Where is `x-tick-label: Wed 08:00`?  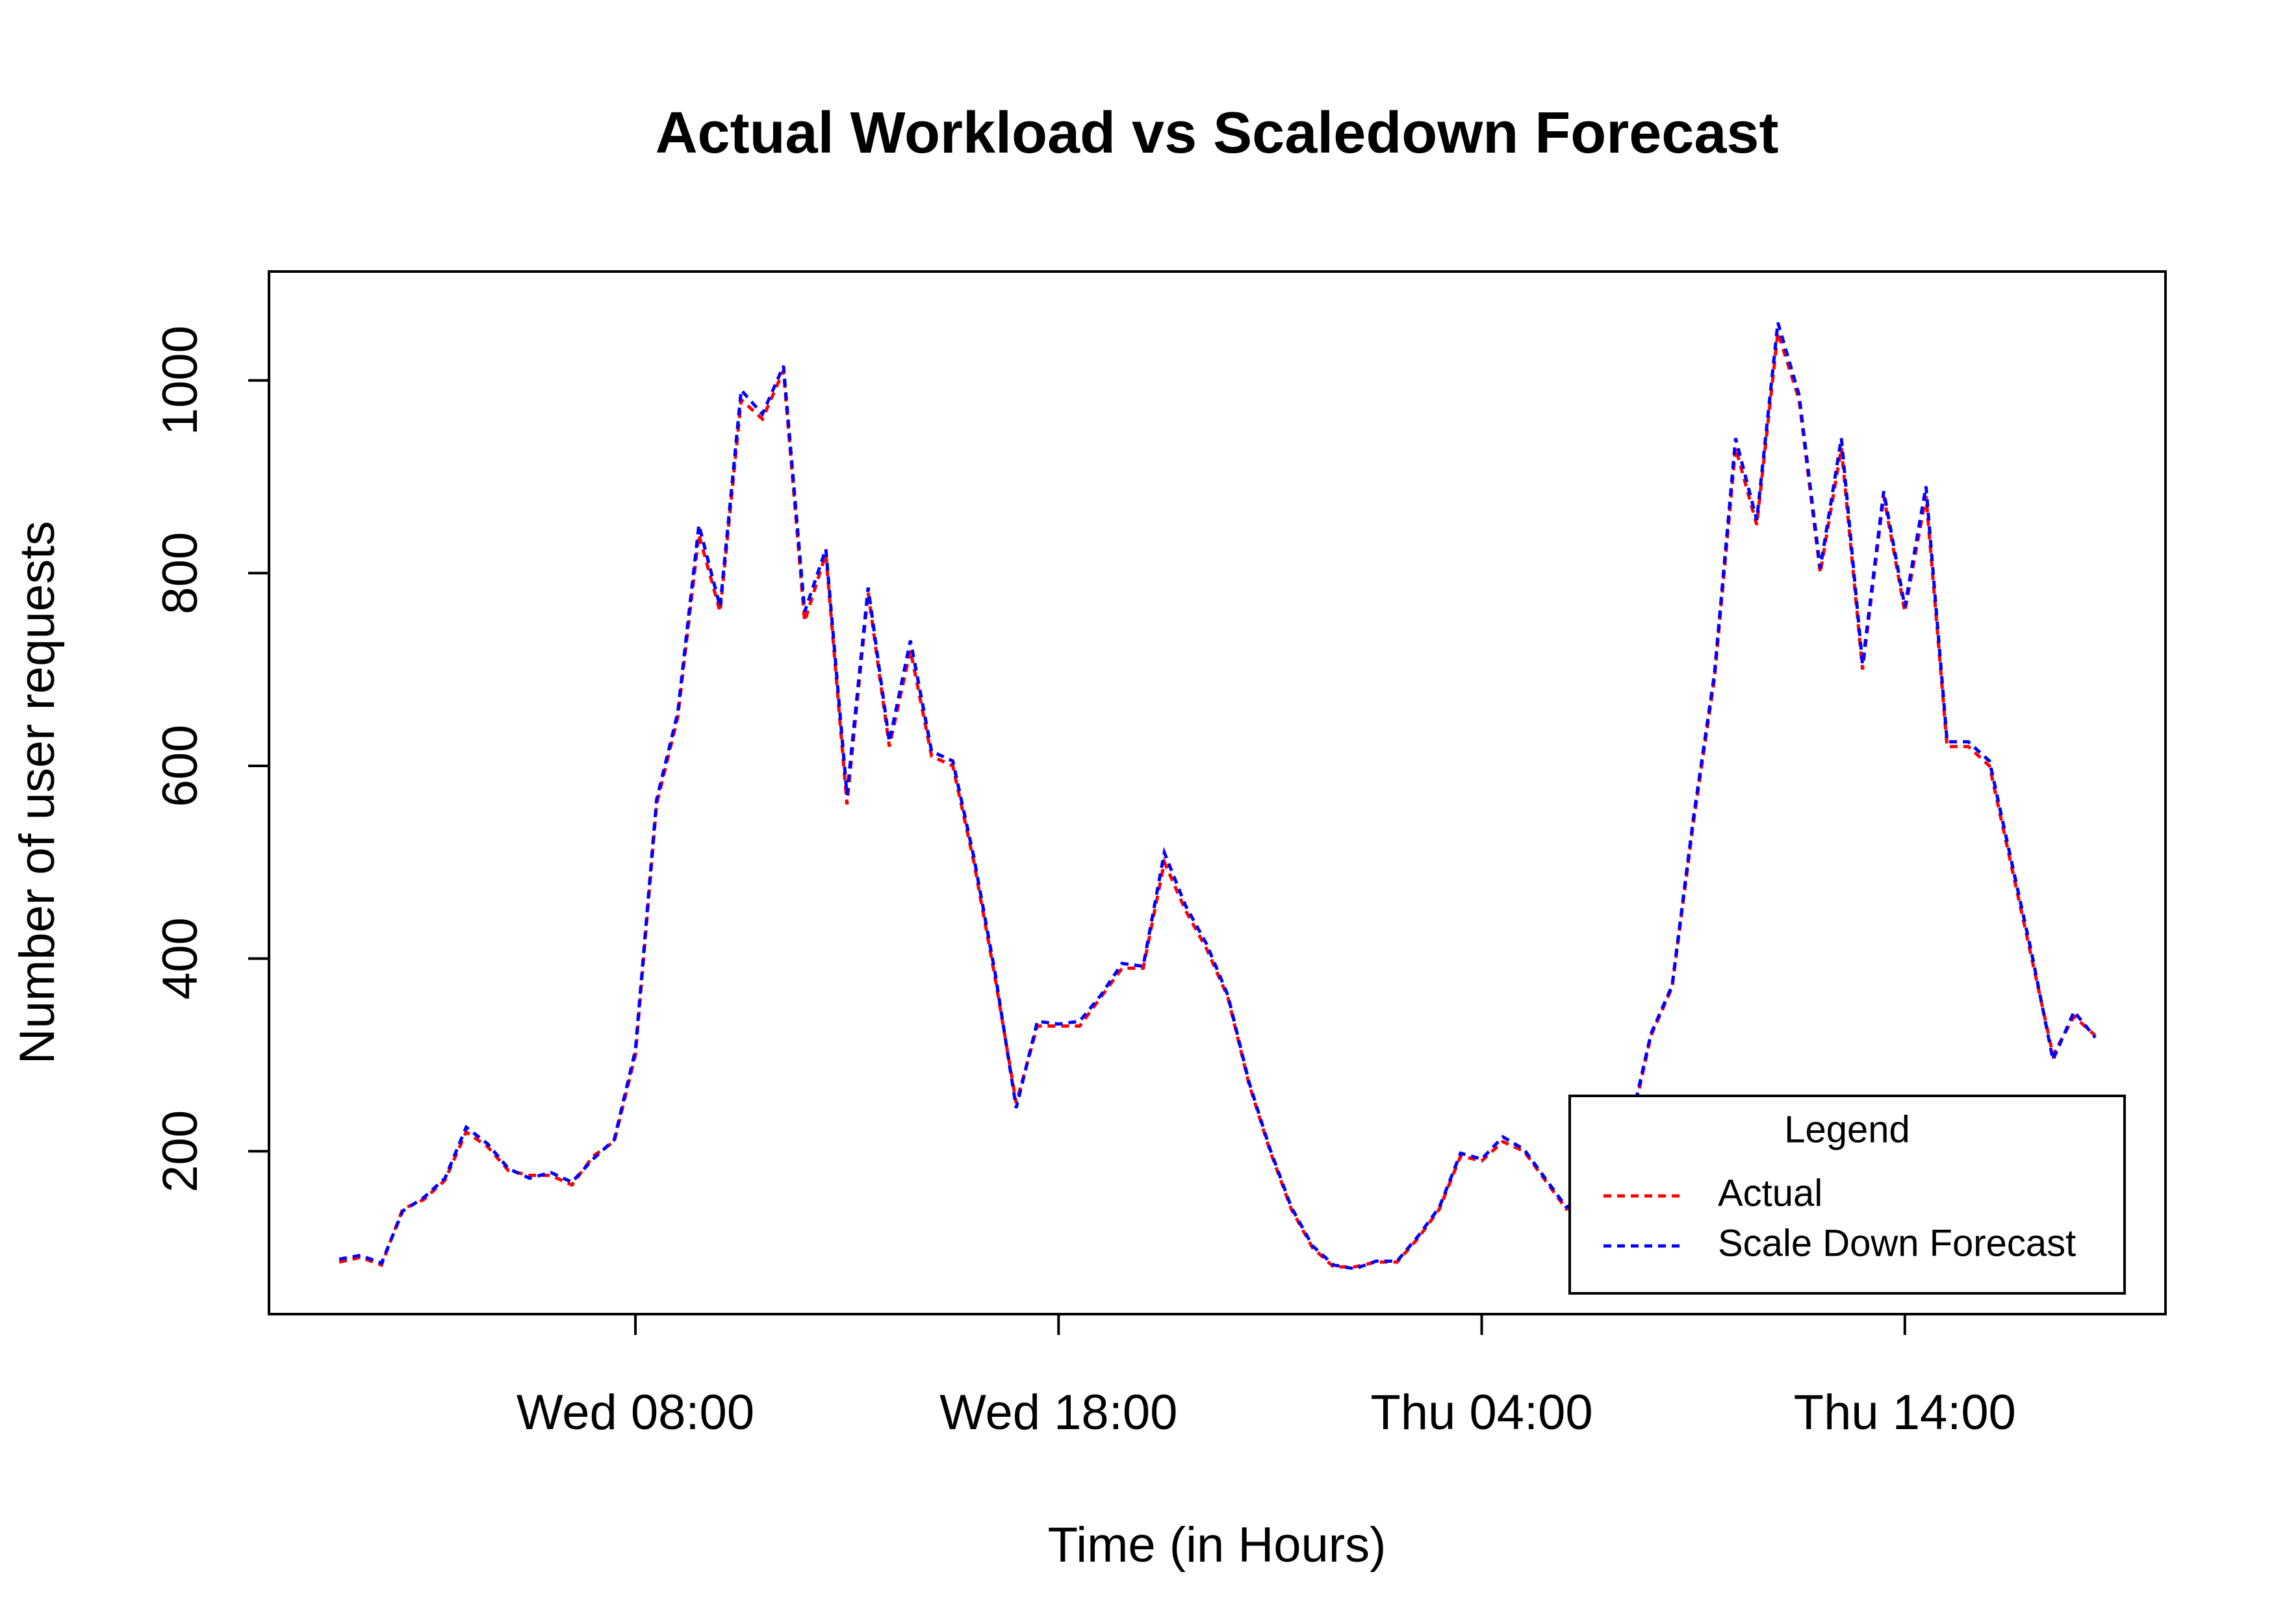 x-tick-label: Wed 08:00 is located at coordinates (635, 1412).